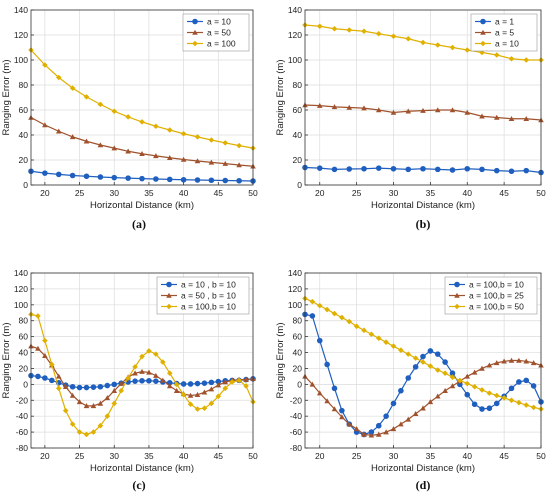 The image size is (550, 494). Describe the element at coordinates (496, 307) in the screenshot. I see `legend-label: a = 100,b = 50` at that location.